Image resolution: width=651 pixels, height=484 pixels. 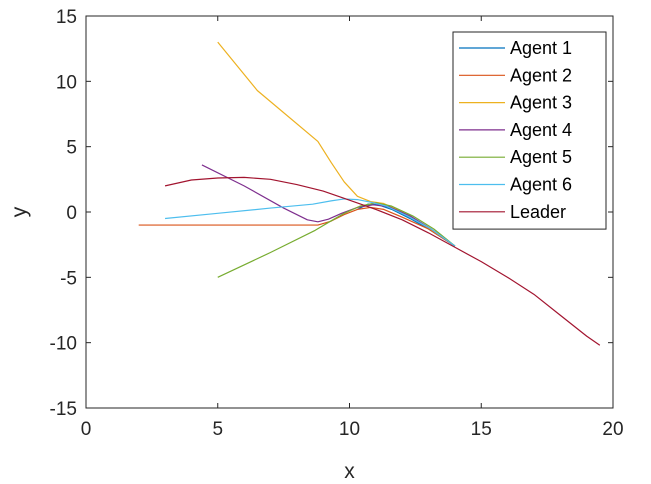 I want to click on y-tick-label: 10, so click(x=66, y=82).